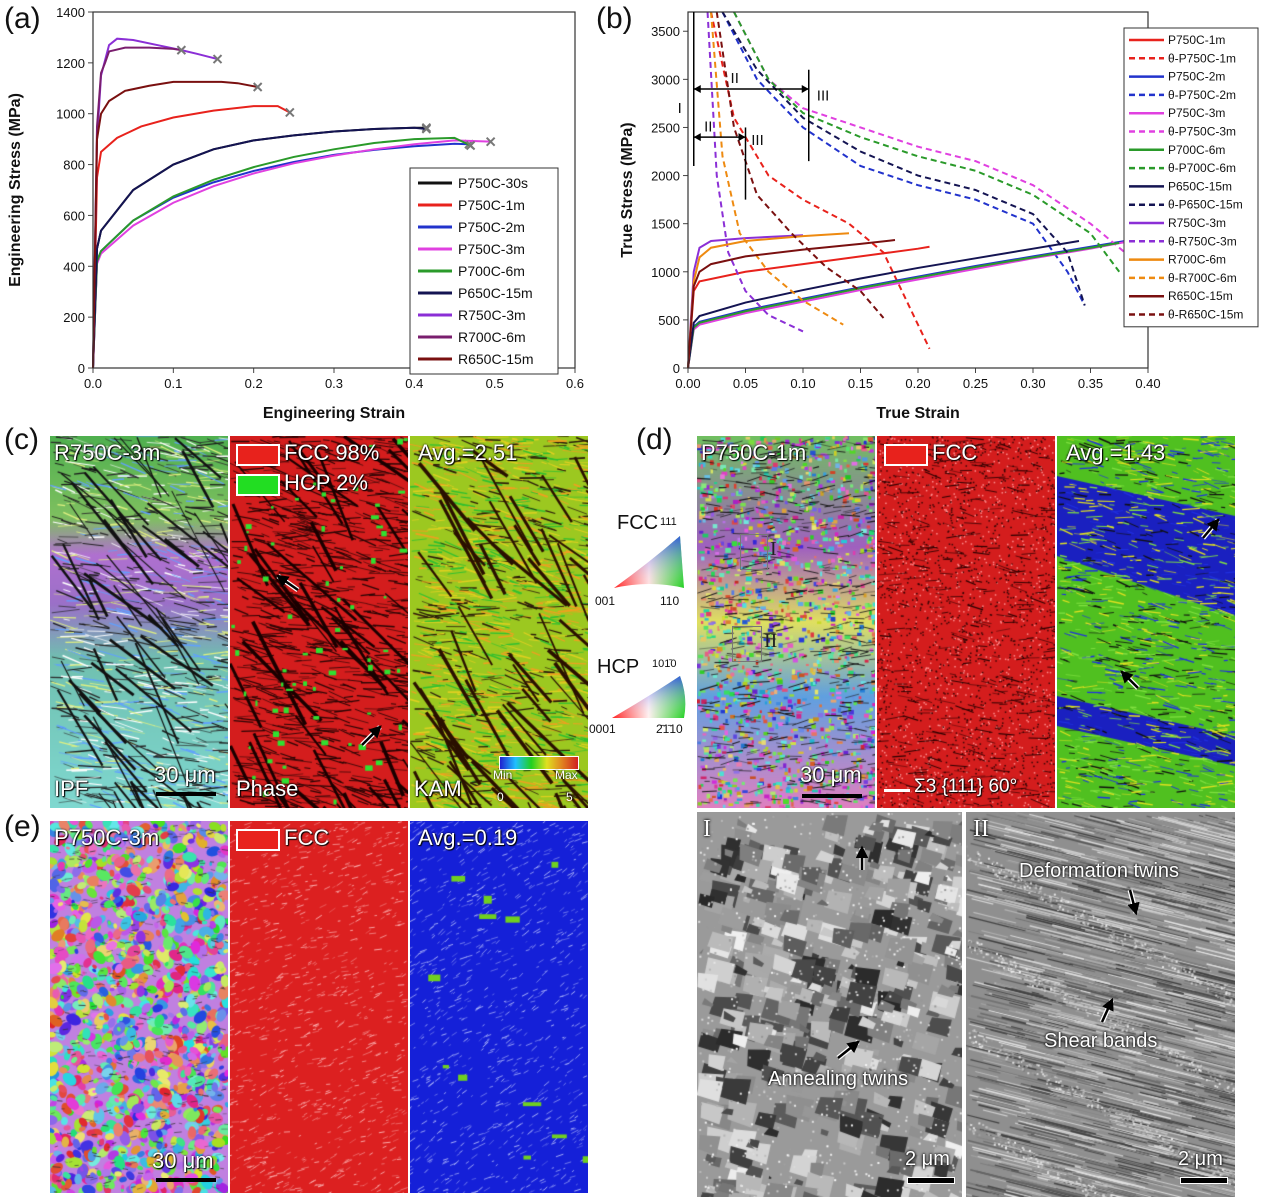  I want to click on ipf-key-hcp-2110: 2̄1̄10, so click(669, 729).